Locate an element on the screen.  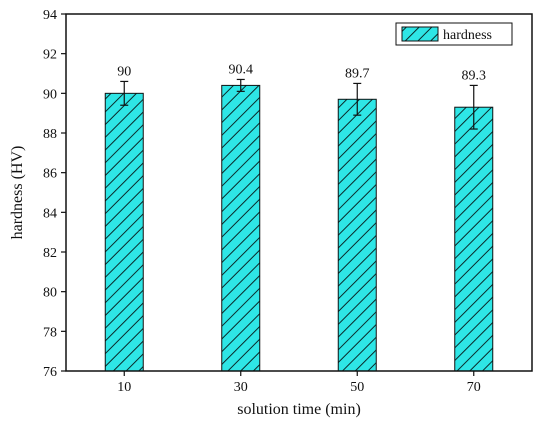
x-tick-label-50: 50 is located at coordinates (357, 387).